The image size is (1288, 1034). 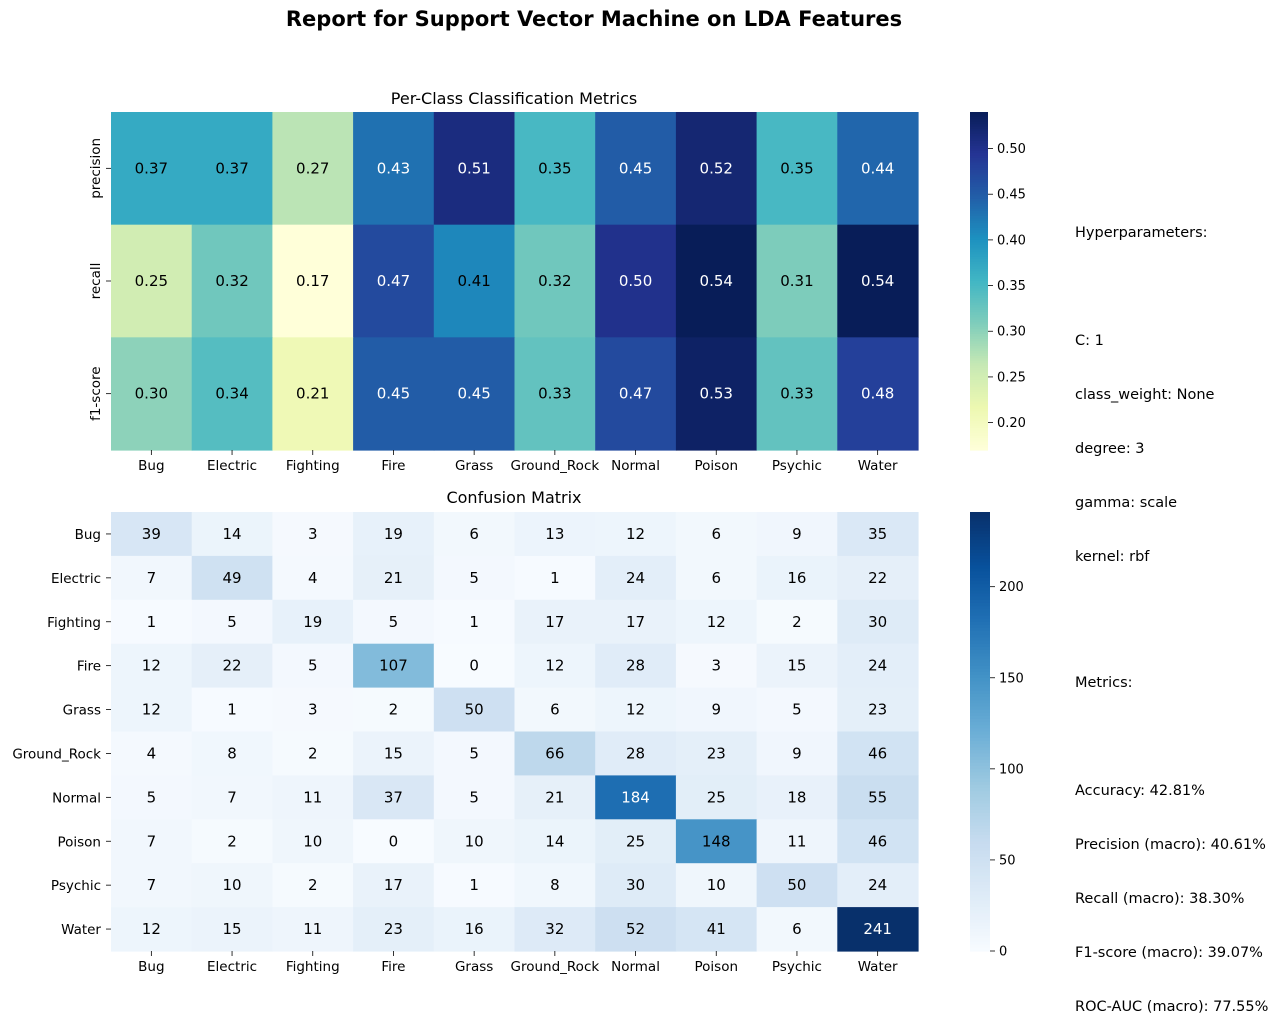 What do you see at coordinates (1141, 233) in the screenshot?
I see `hyperparameters-heading: Hyperparameters:` at bounding box center [1141, 233].